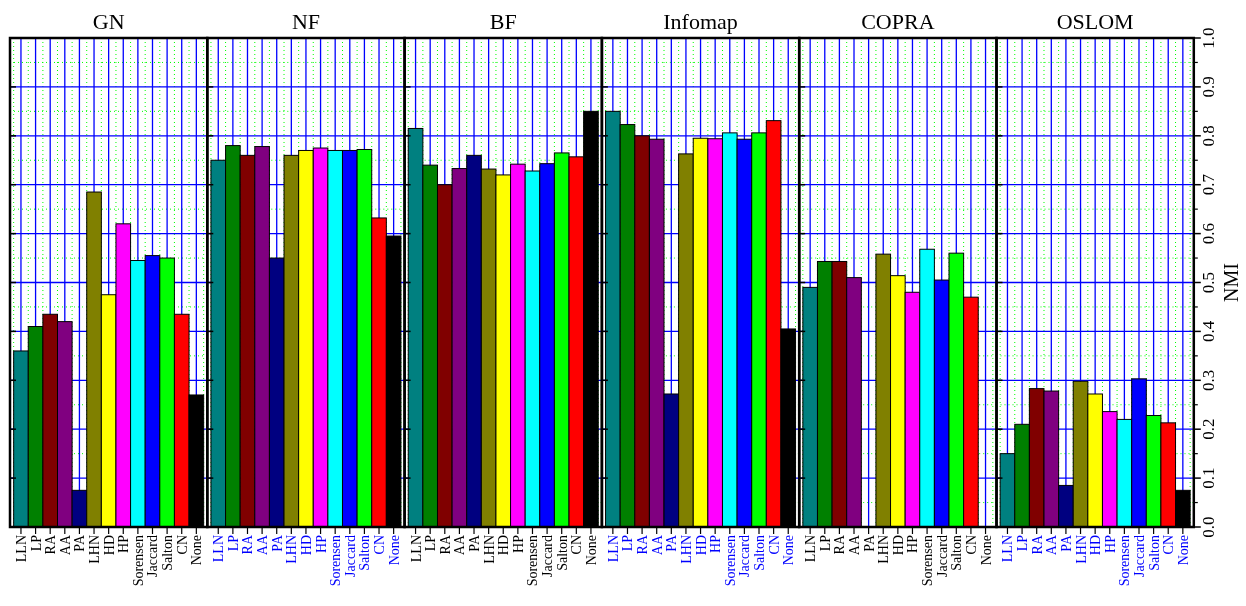  What do you see at coordinates (1208, 380) in the screenshot?
I see `y-tick-label: 0.3` at bounding box center [1208, 380].